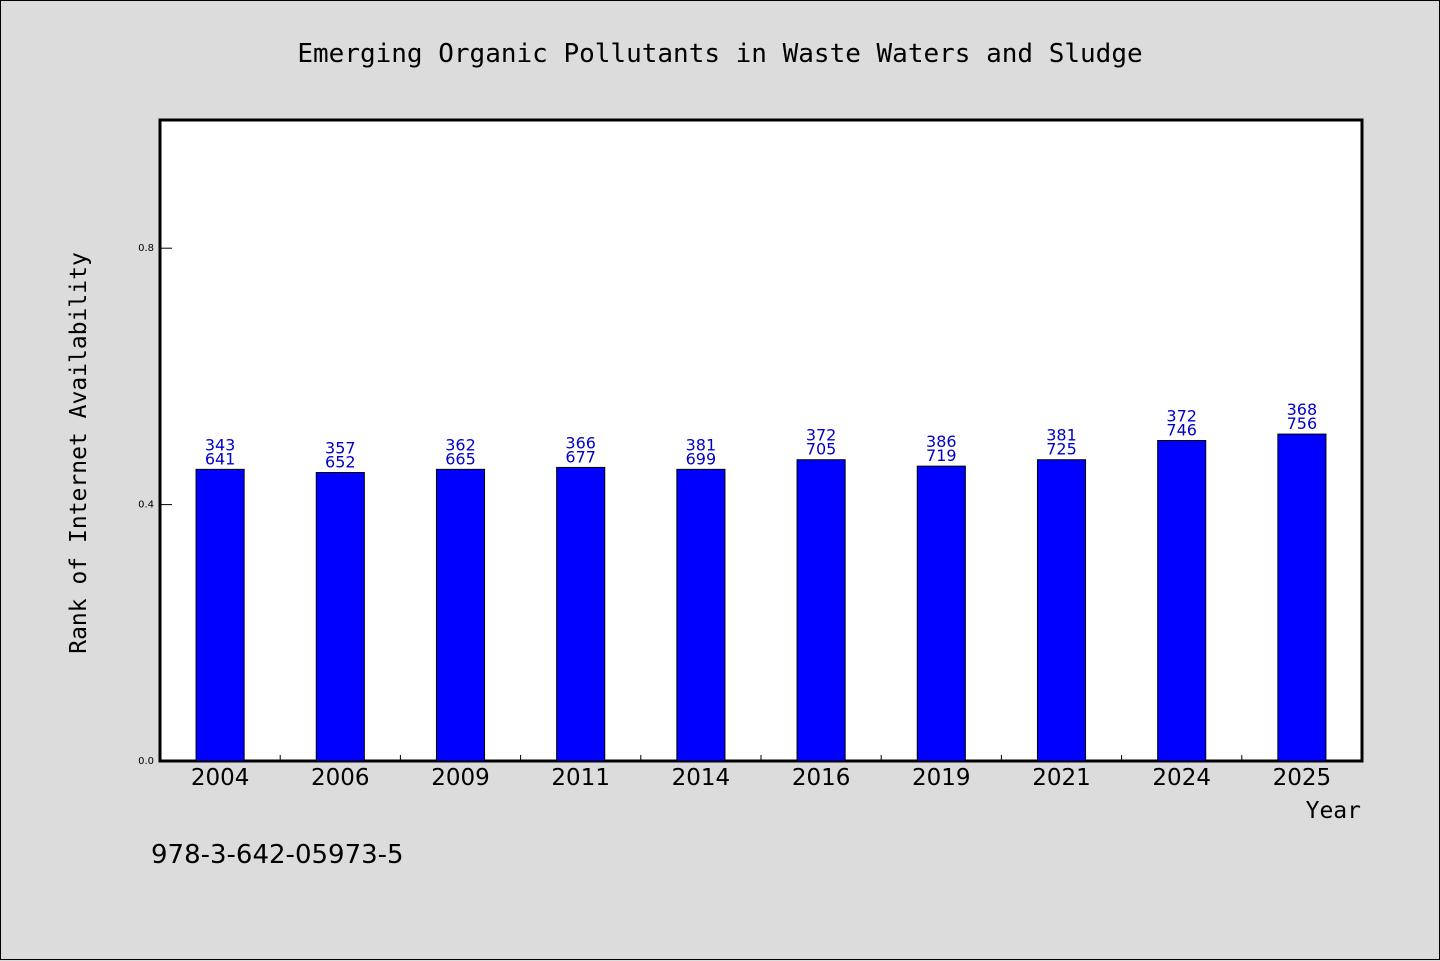 The width and height of the screenshot is (1440, 961). I want to click on data-label-bottom-2021: 725, so click(1061, 449).